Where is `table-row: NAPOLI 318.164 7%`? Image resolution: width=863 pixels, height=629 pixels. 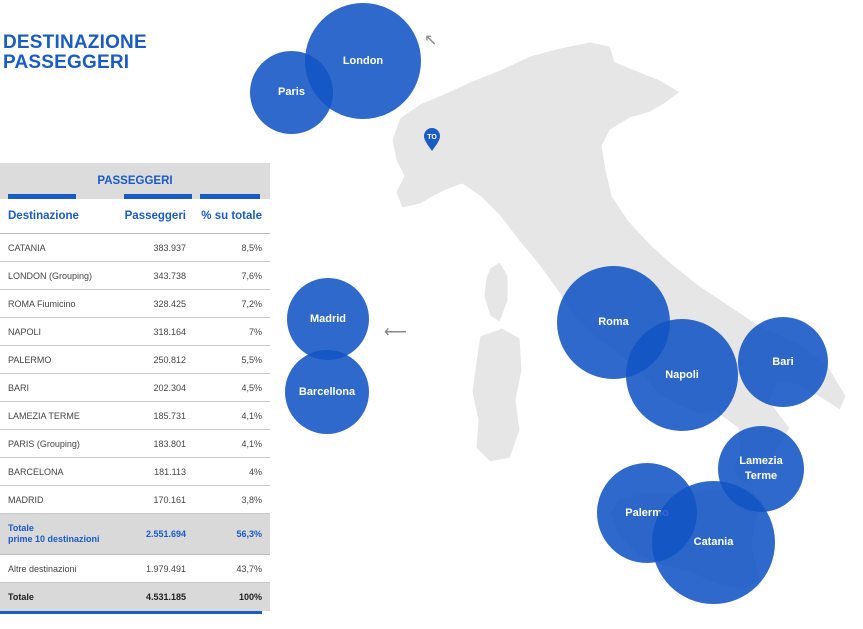
table-row: NAPOLI 318.164 7% is located at coordinates (135, 332).